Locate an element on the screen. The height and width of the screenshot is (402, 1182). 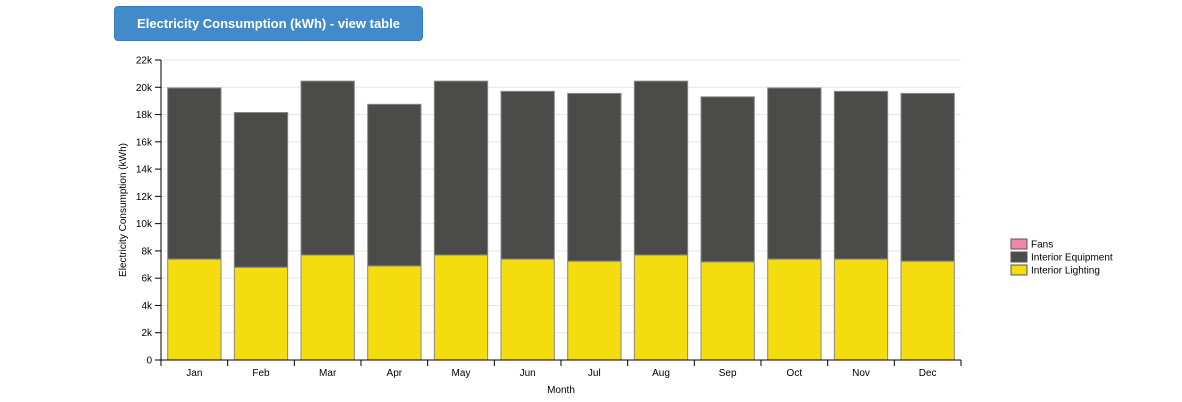
y-tick-label: 20k is located at coordinates (144, 88).